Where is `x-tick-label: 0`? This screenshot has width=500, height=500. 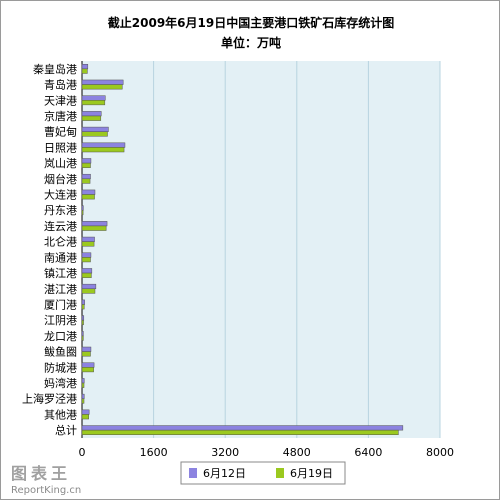 x-tick-label: 0 is located at coordinates (82, 452).